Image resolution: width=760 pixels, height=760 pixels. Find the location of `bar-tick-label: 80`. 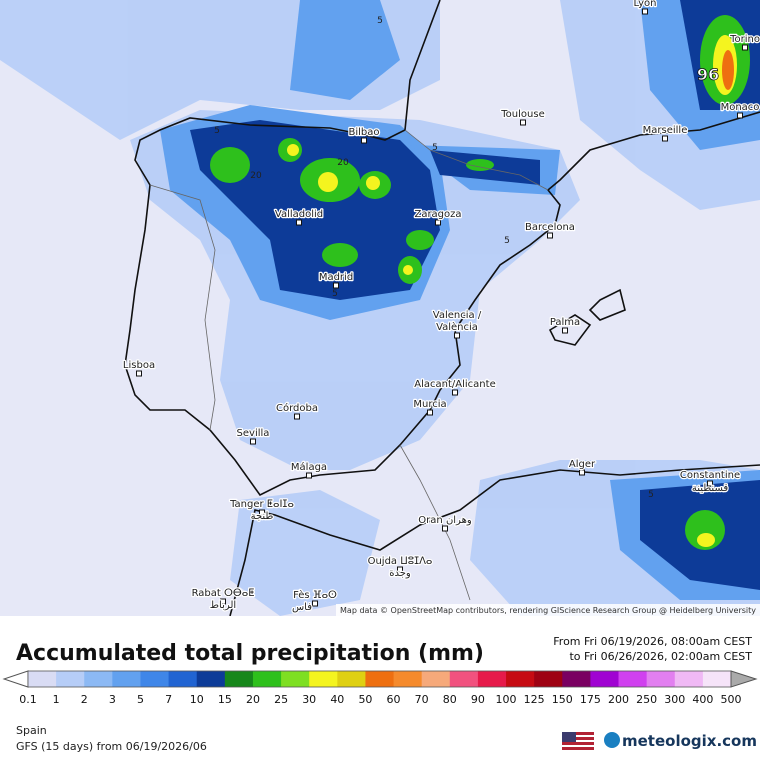

bar-tick-label: 80 is located at coordinates (450, 699).